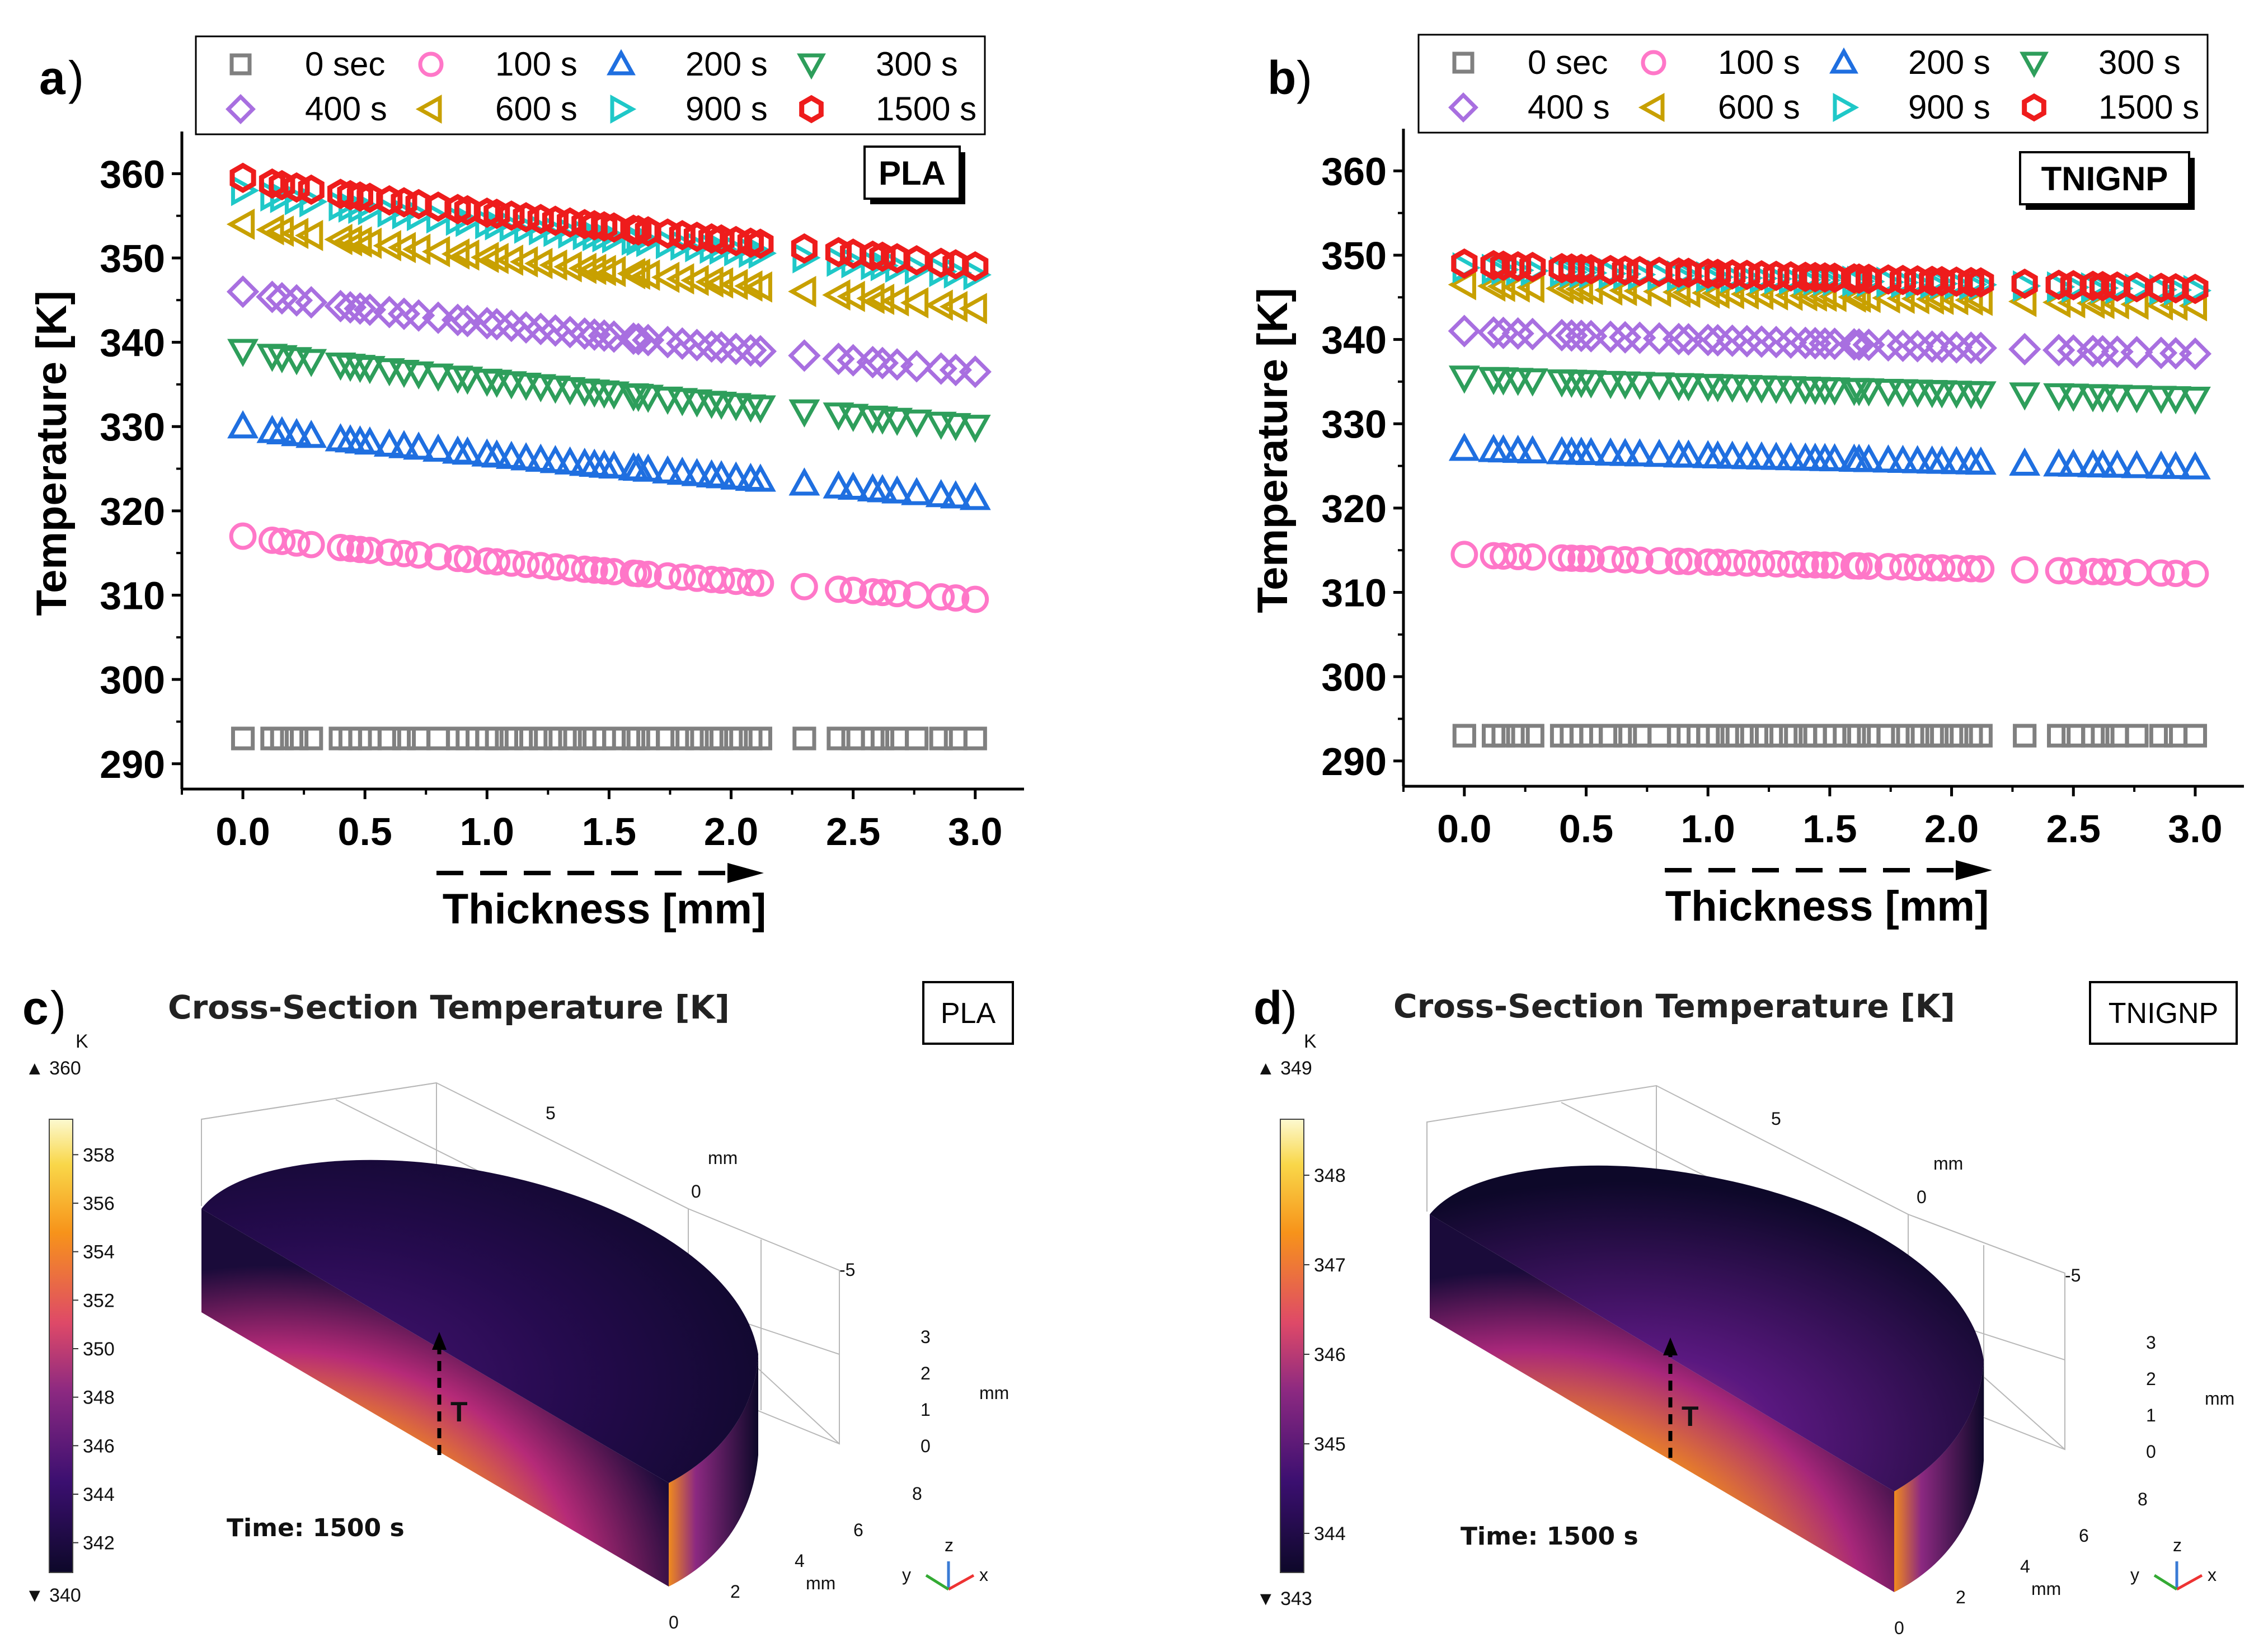 The width and height of the screenshot is (2268, 1652). What do you see at coordinates (975, 429) in the screenshot?
I see `panel-a-point-300-s` at bounding box center [975, 429].